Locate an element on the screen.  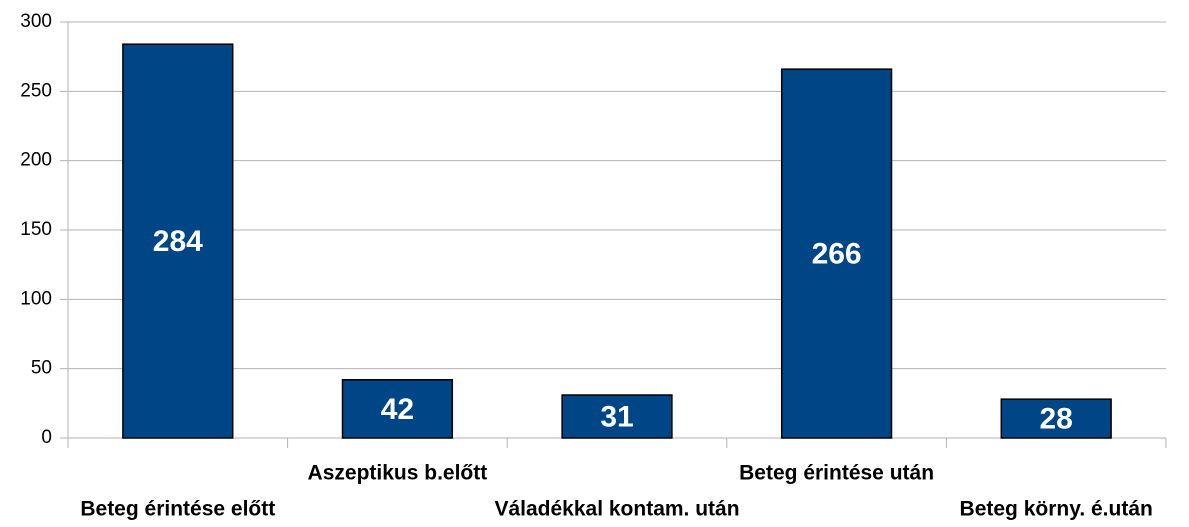
x-tick-label: Beteg érintése után is located at coordinates (836, 473).